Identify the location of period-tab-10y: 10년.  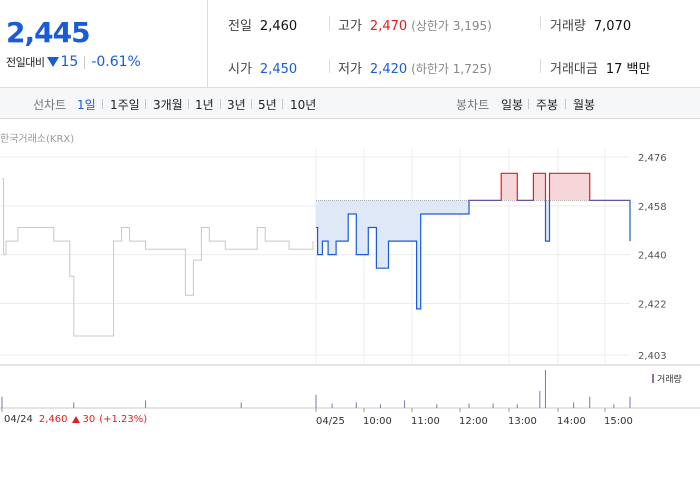
(303, 105).